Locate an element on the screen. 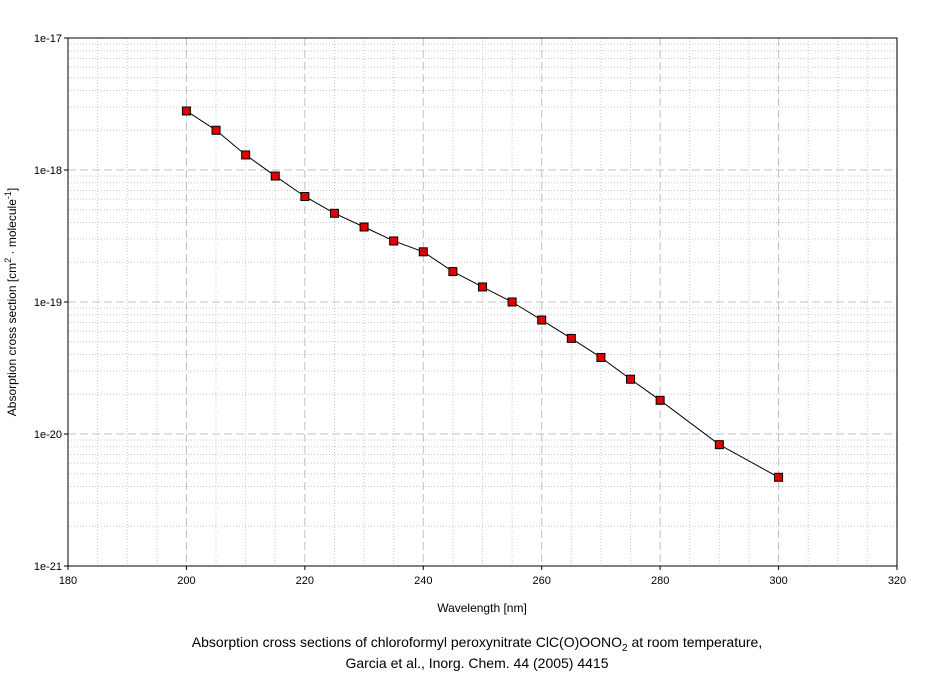 This screenshot has width=934, height=675. y-tick-label: 1e-17 is located at coordinates (48, 39).